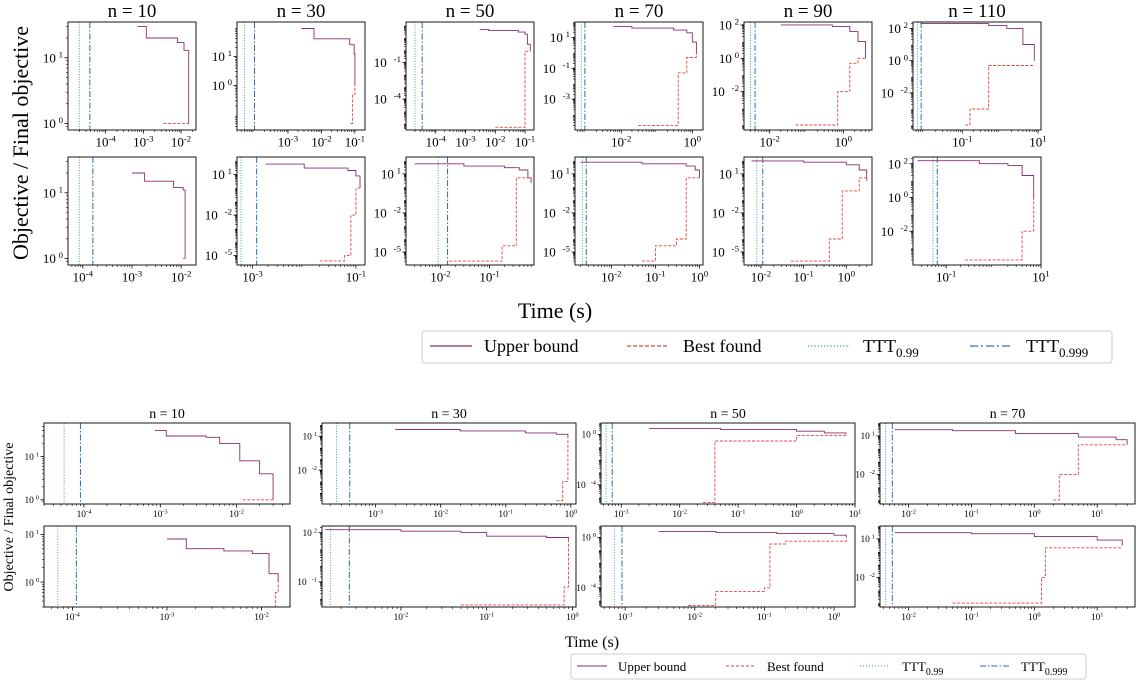  Describe the element at coordinates (1073, 352) in the screenshot. I see `top-legend-ttt999-sub: 0.999` at that location.